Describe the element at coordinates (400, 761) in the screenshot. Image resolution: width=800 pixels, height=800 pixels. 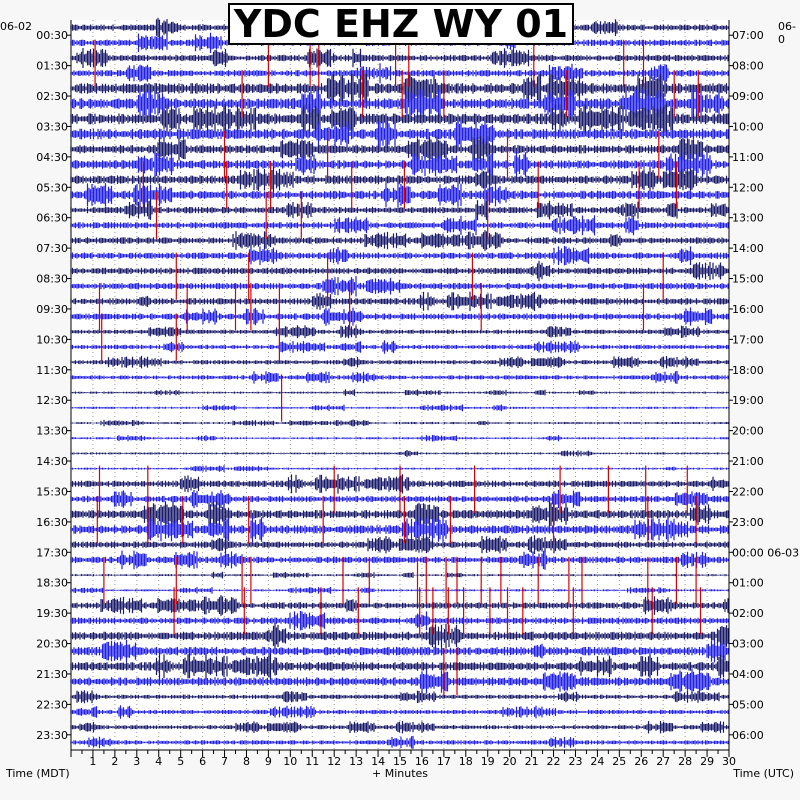
I see `x-tick-label-15: 15` at that location.